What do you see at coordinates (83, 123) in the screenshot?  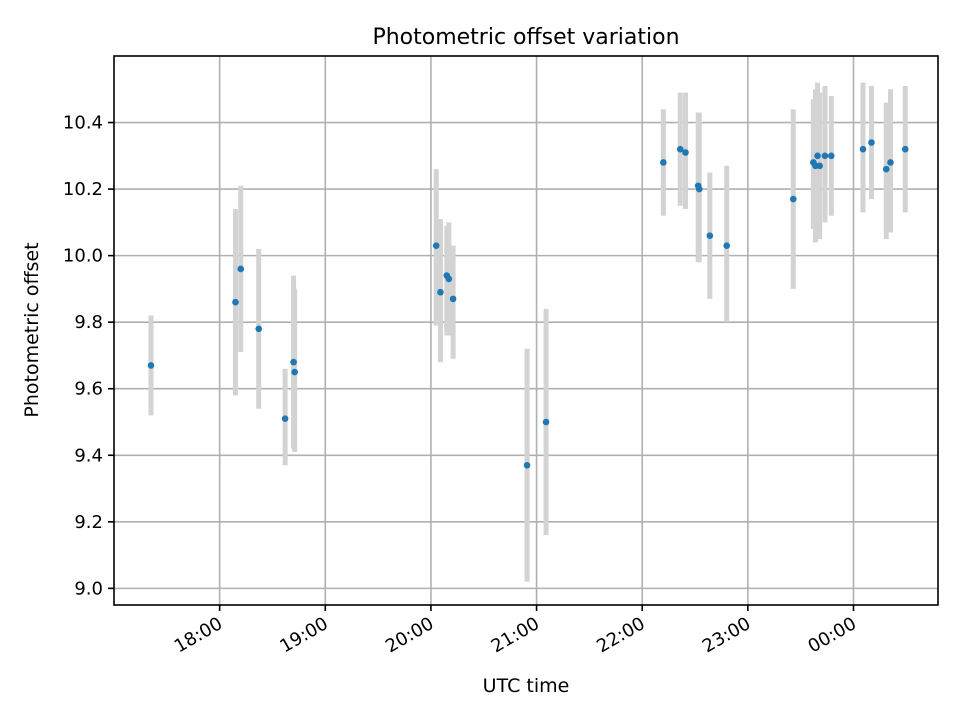 I see `y-tick-label: 10.4` at bounding box center [83, 123].